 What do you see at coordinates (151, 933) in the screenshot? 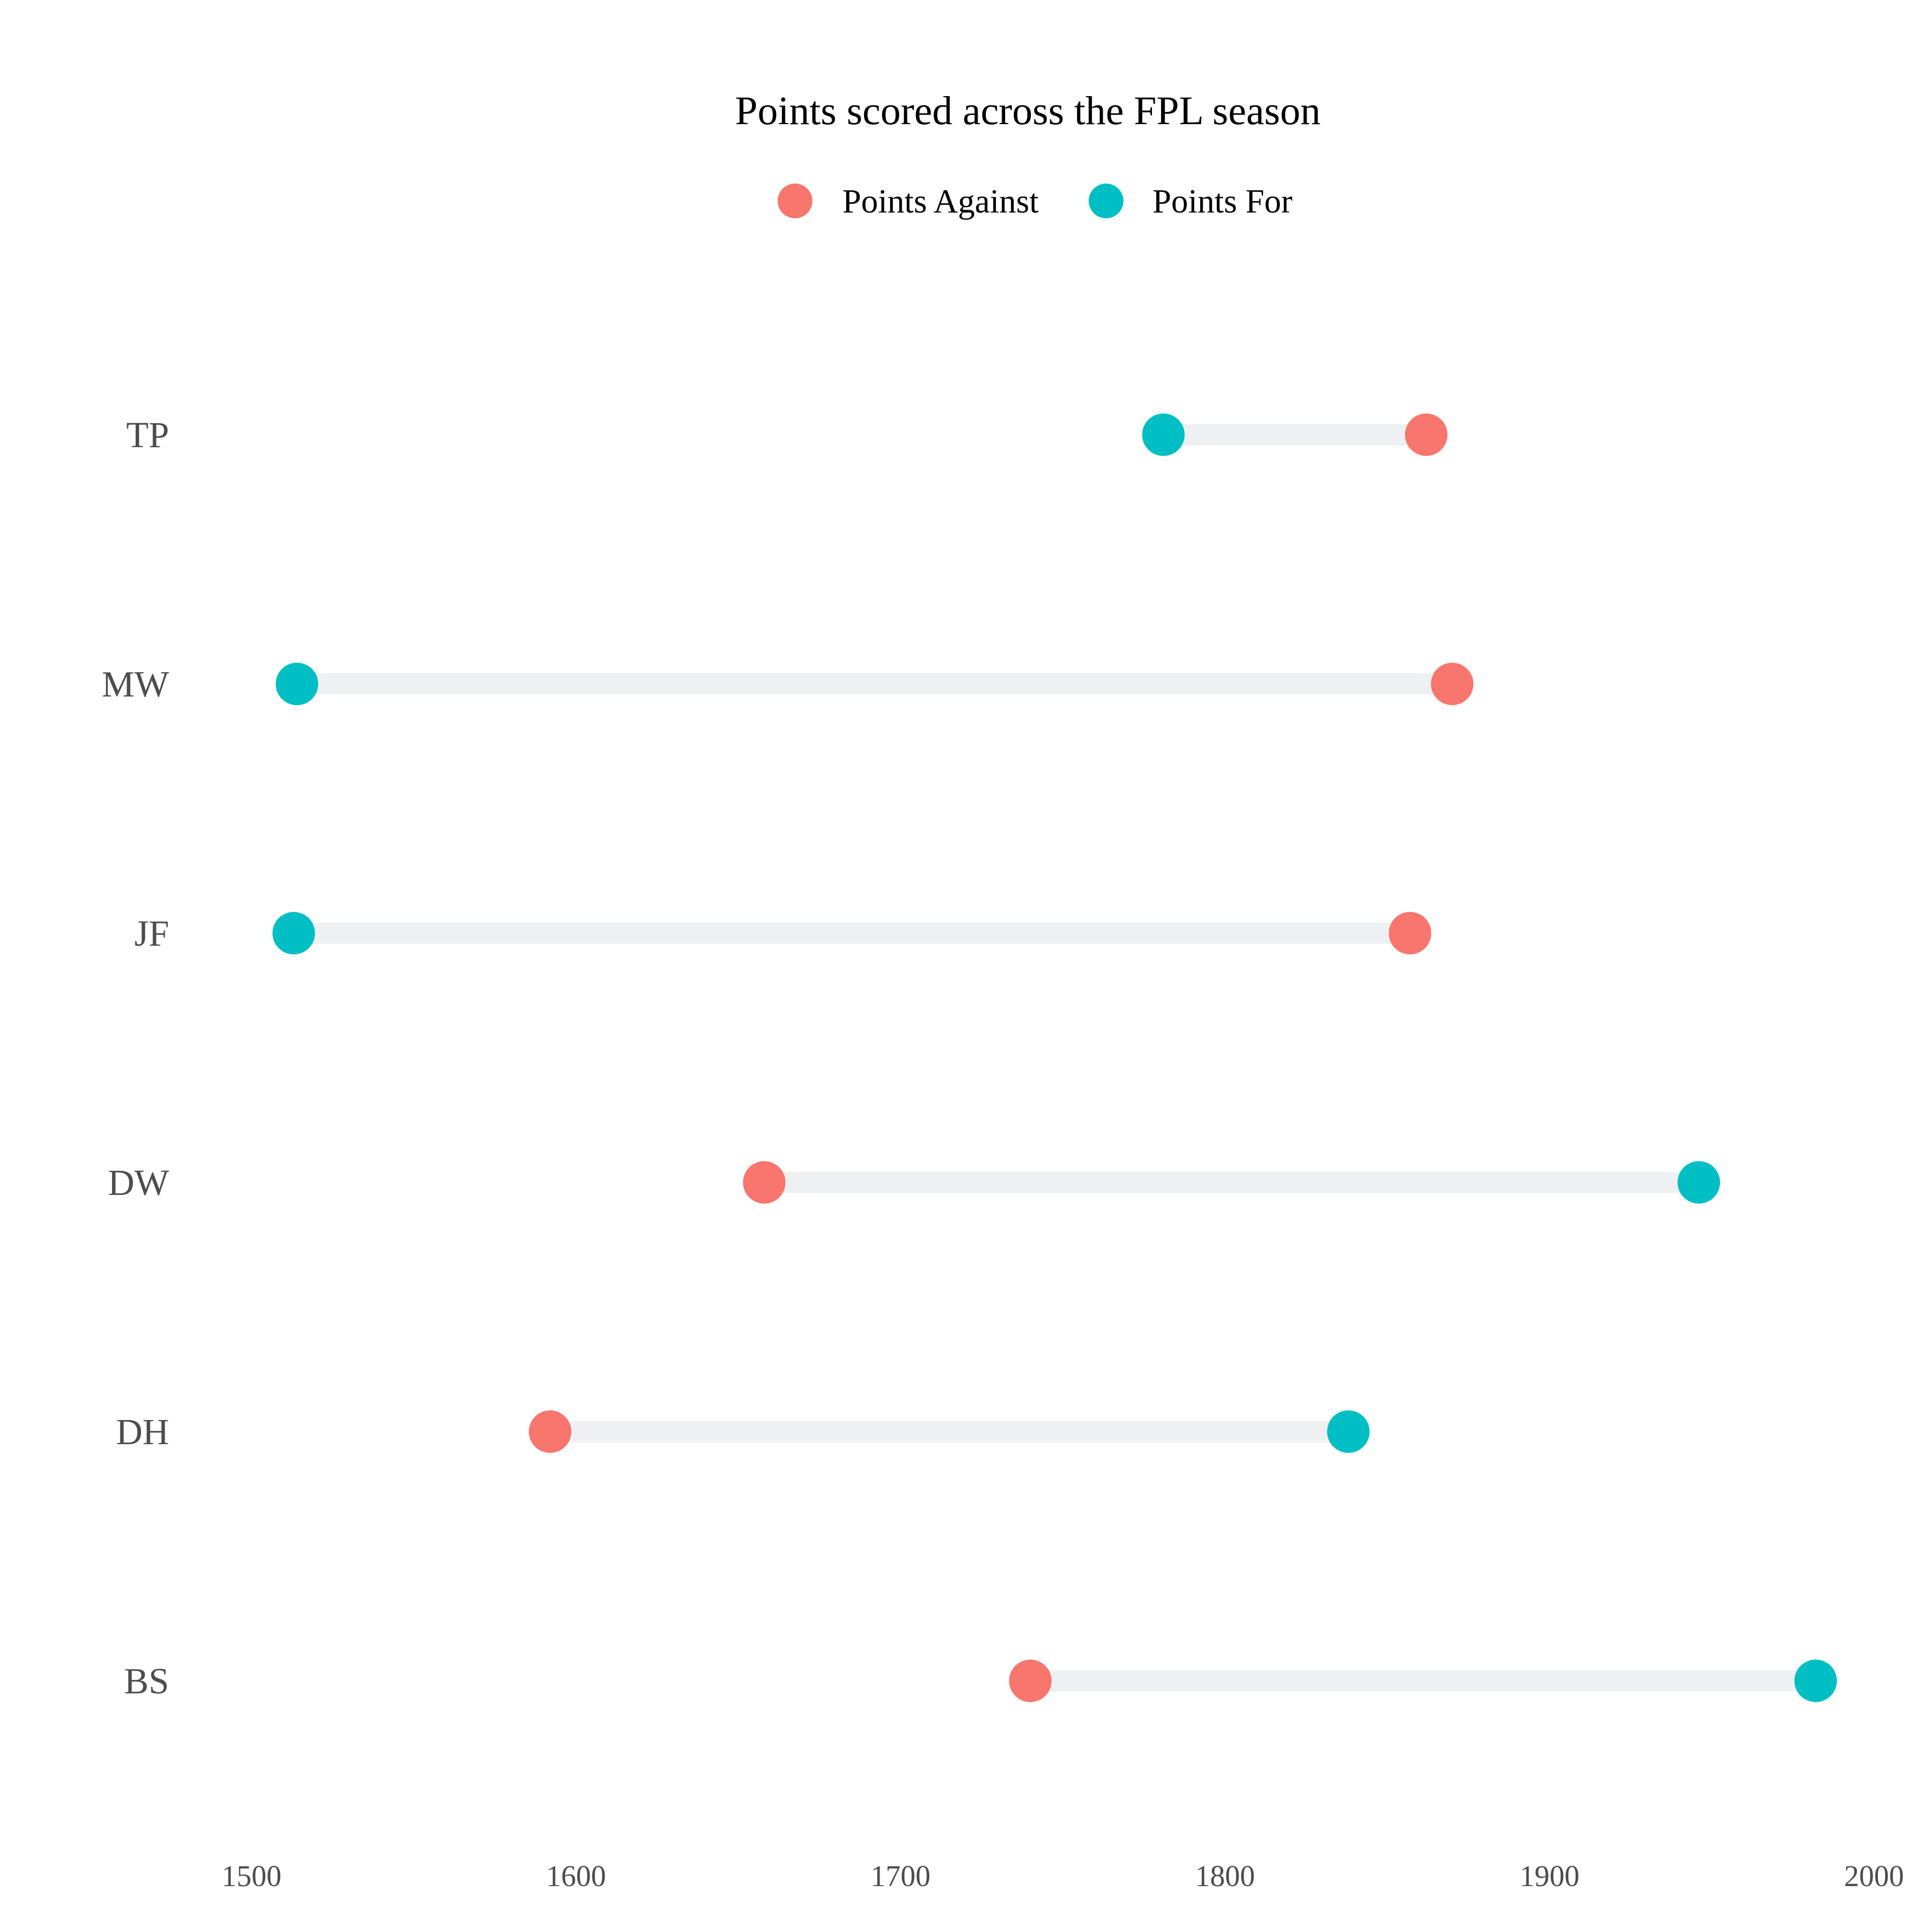
I see `y-tick-label-jf: JF` at bounding box center [151, 933].